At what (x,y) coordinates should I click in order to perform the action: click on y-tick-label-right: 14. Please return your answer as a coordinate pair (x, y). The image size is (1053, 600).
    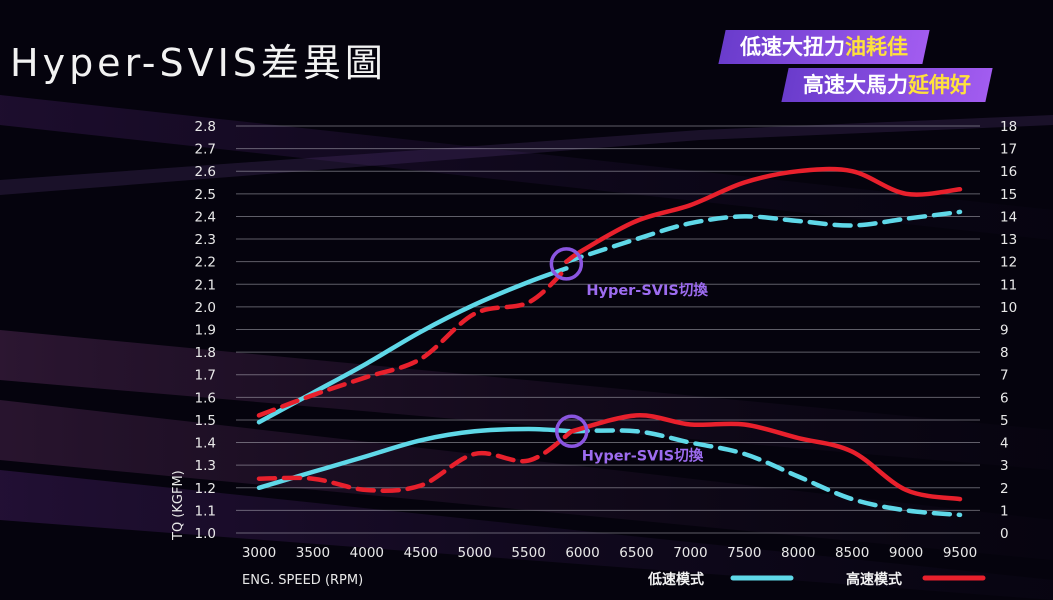
    Looking at the image, I should click on (1008, 217).